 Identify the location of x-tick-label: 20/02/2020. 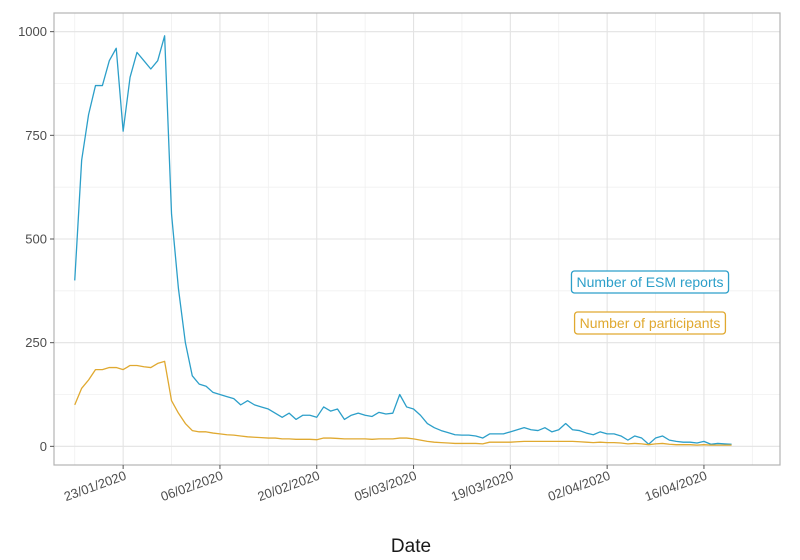
(288, 486).